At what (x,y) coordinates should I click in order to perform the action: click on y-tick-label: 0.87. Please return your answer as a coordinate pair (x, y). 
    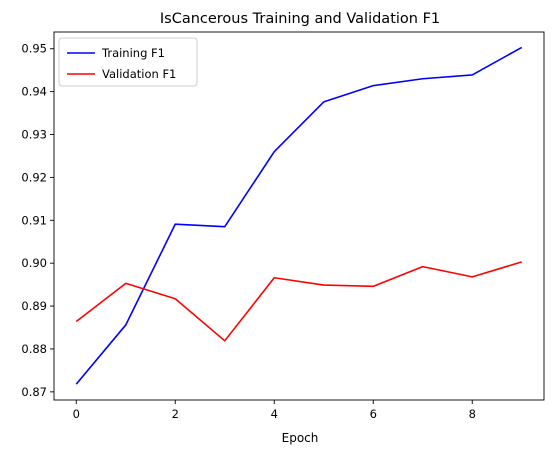
    Looking at the image, I should click on (34, 392).